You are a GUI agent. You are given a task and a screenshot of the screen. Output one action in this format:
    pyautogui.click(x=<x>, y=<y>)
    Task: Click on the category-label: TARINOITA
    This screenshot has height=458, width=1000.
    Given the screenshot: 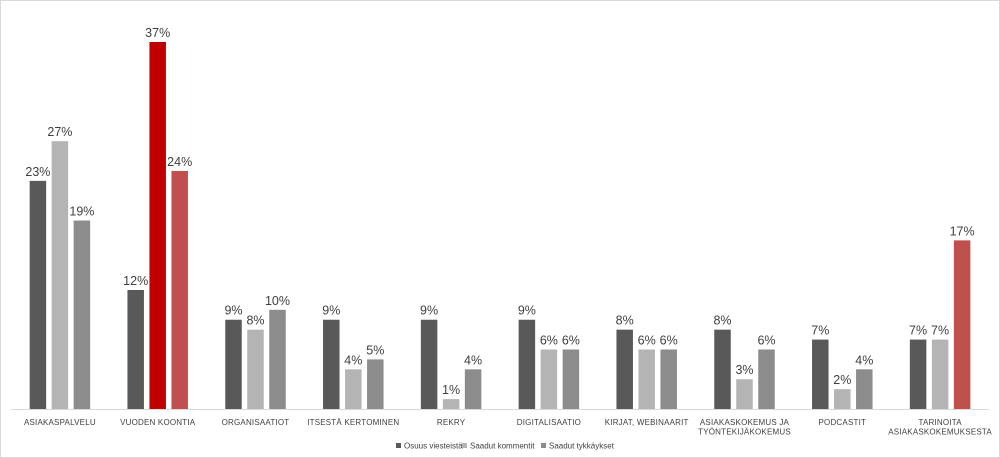 What is the action you would take?
    pyautogui.click(x=940, y=422)
    